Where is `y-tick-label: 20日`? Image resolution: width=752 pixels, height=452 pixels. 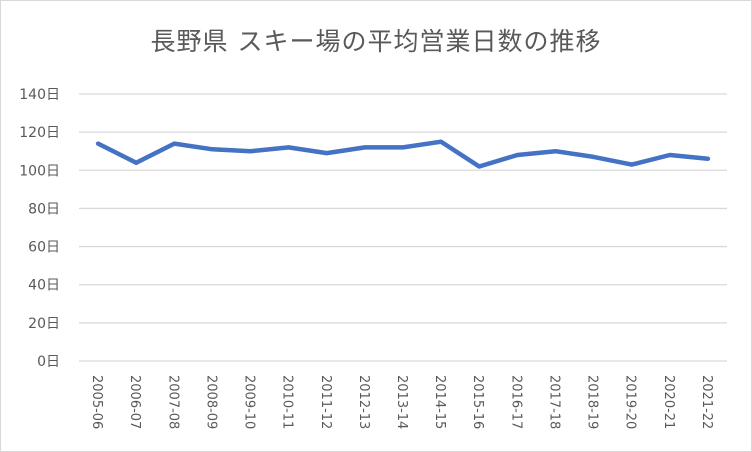 y-tick-label: 20日 is located at coordinates (44, 324).